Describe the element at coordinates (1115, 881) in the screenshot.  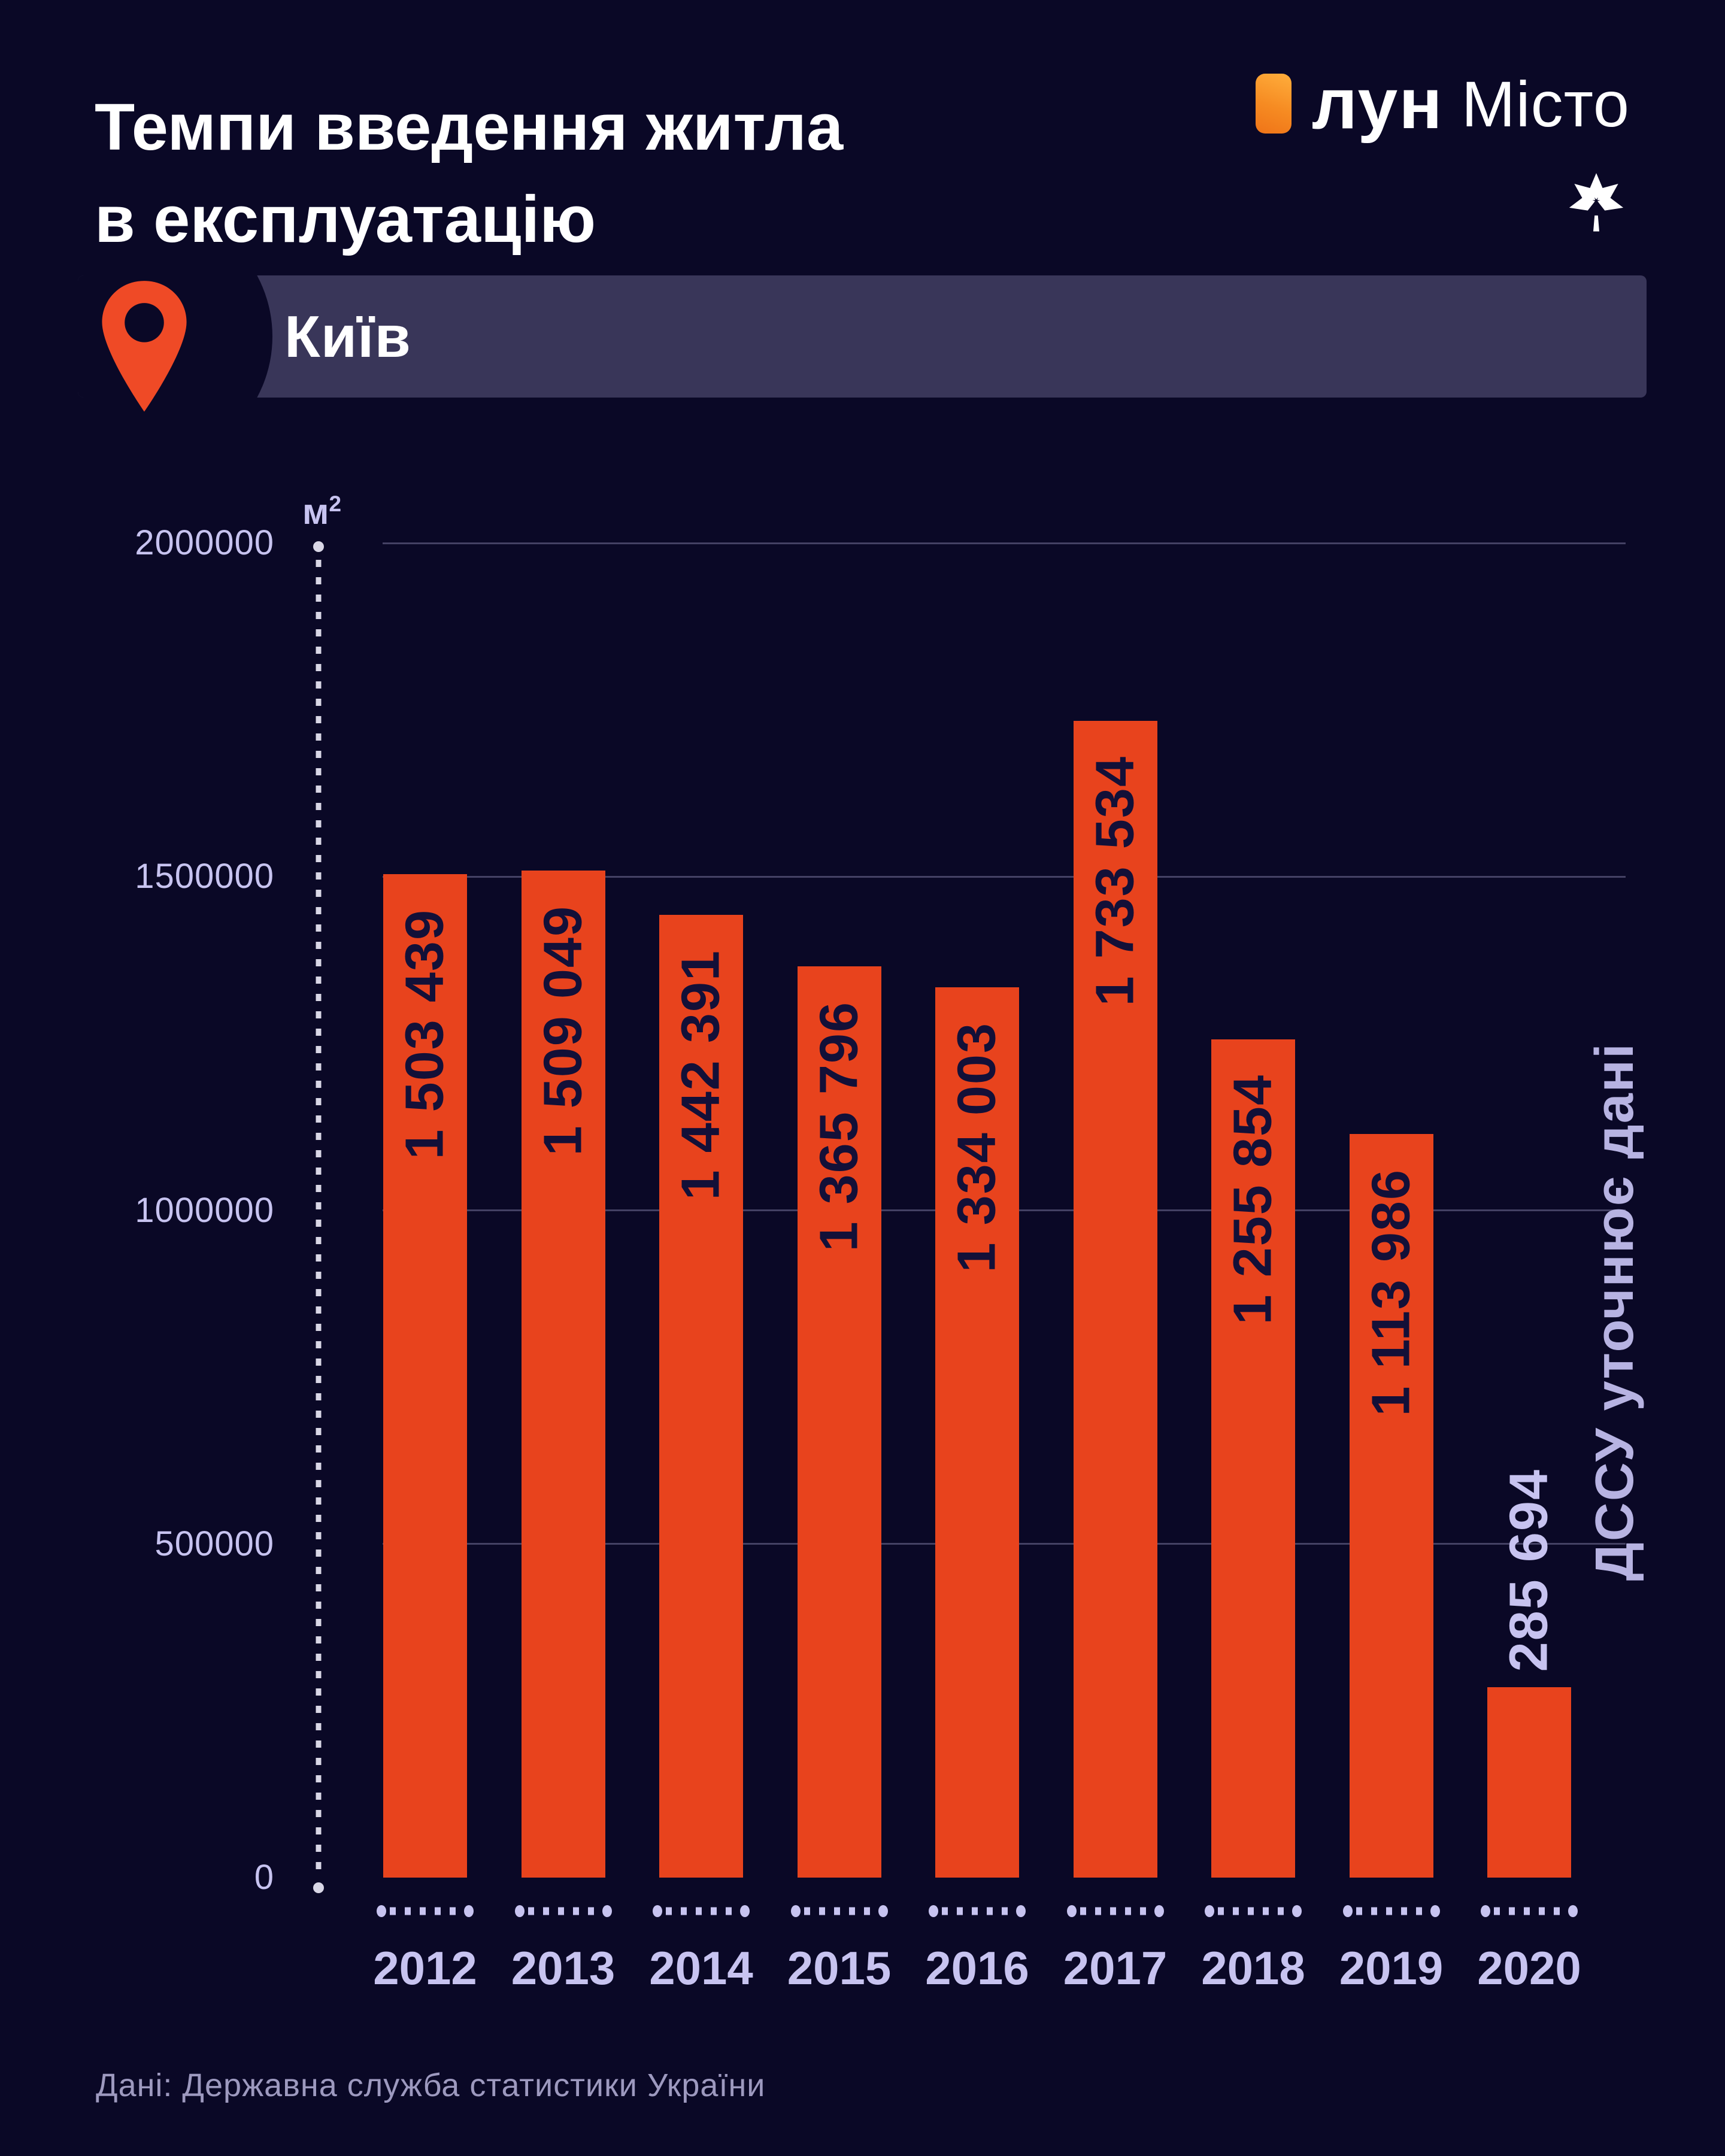
I see `bar-value-label: 1 733 534` at that location.